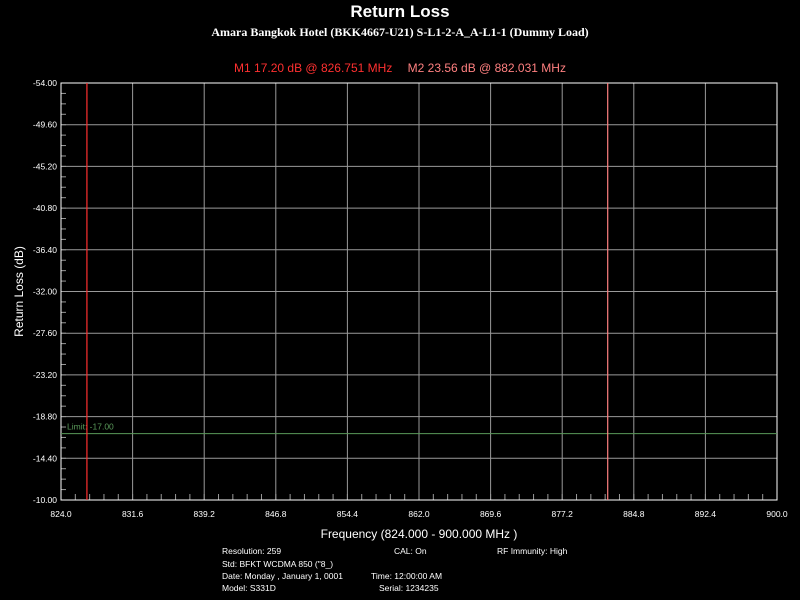 The width and height of the screenshot is (800, 600). Describe the element at coordinates (61, 514) in the screenshot. I see `x-tick-label: 824.0` at that location.